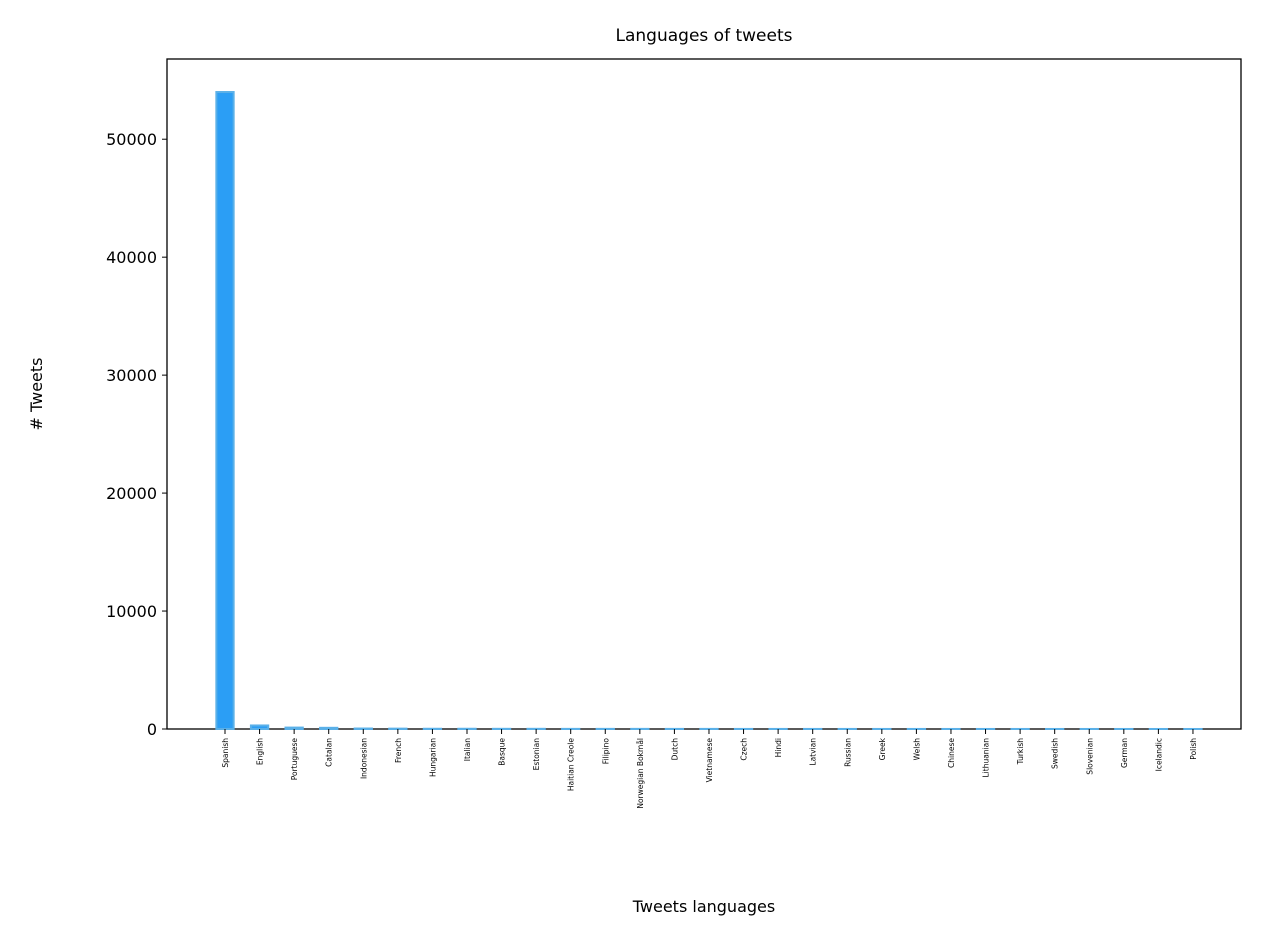 The height and width of the screenshot is (939, 1261). What do you see at coordinates (882, 748) in the screenshot?
I see `x-tick-label: Greek` at bounding box center [882, 748].